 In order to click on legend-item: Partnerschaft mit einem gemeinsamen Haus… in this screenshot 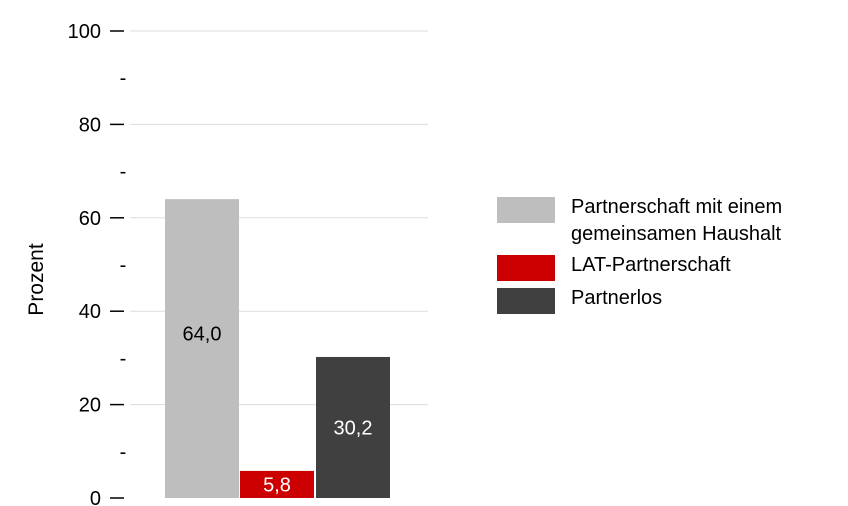, I will do `click(669, 221)`.